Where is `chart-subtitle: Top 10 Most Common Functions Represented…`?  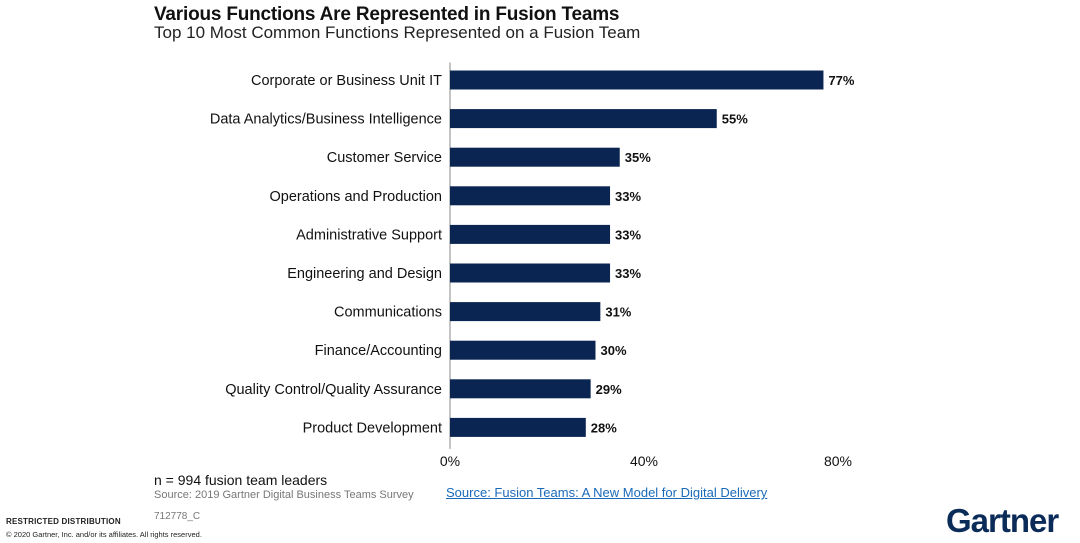
chart-subtitle: Top 10 Most Common Functions Represented… is located at coordinates (397, 32).